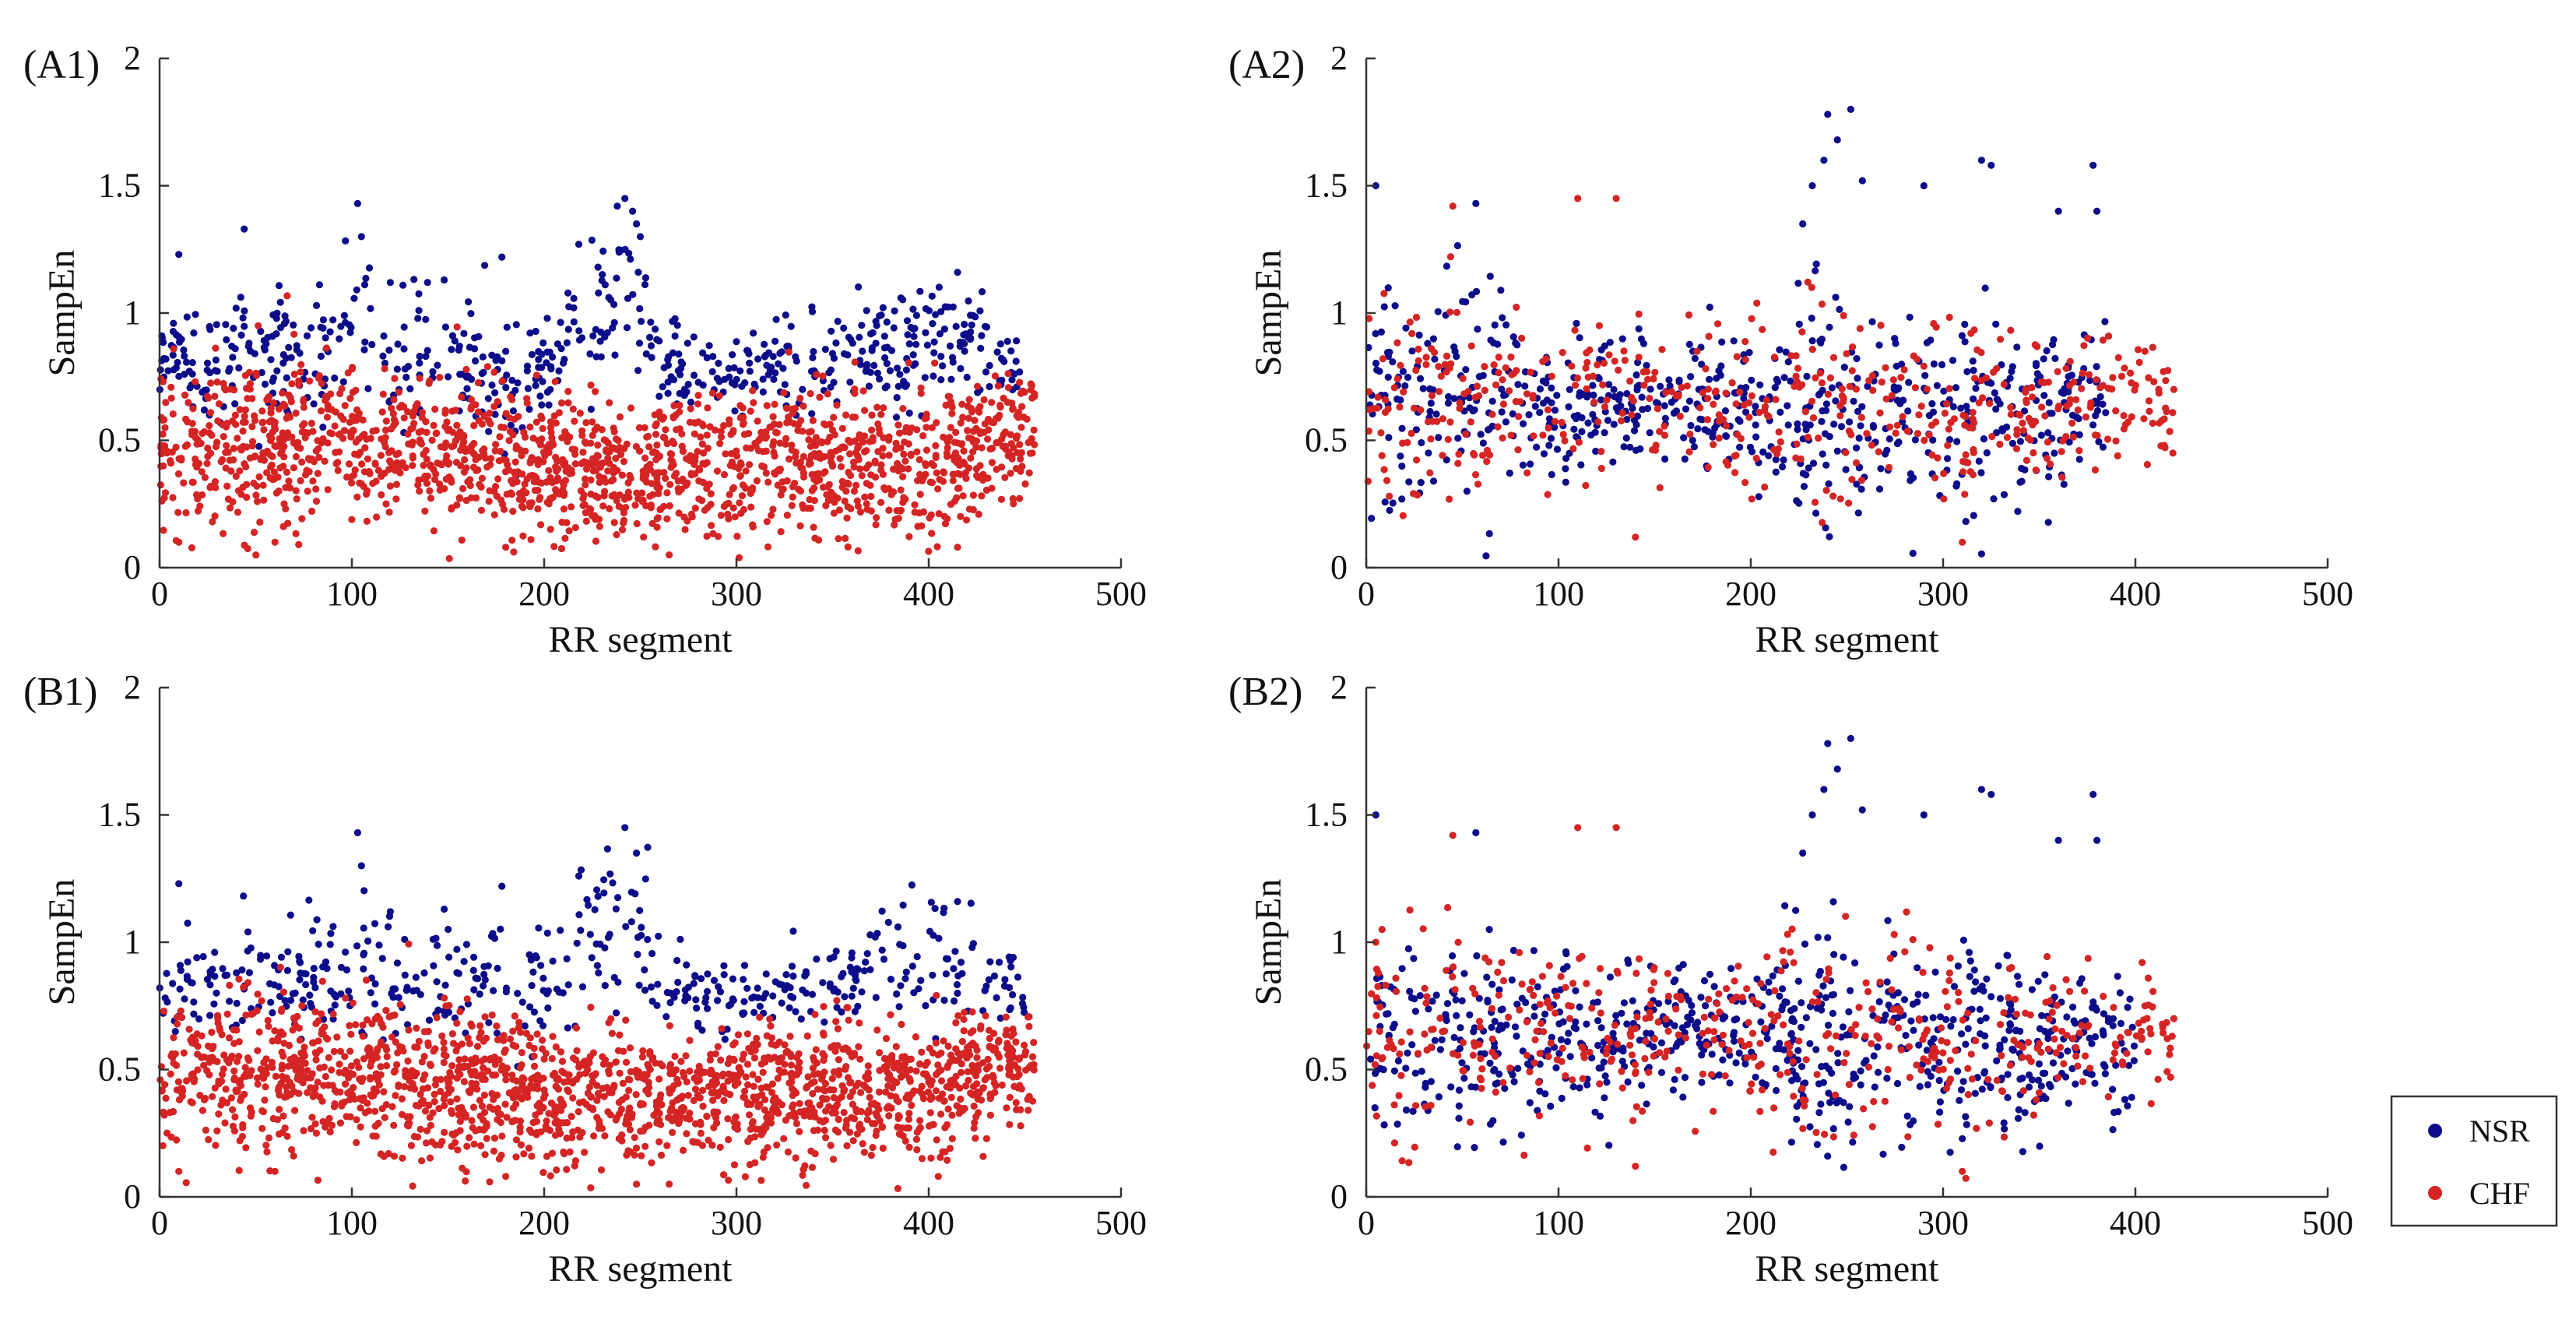 The height and width of the screenshot is (1323, 2576). I want to click on x-tick-label: 300, so click(1943, 594).